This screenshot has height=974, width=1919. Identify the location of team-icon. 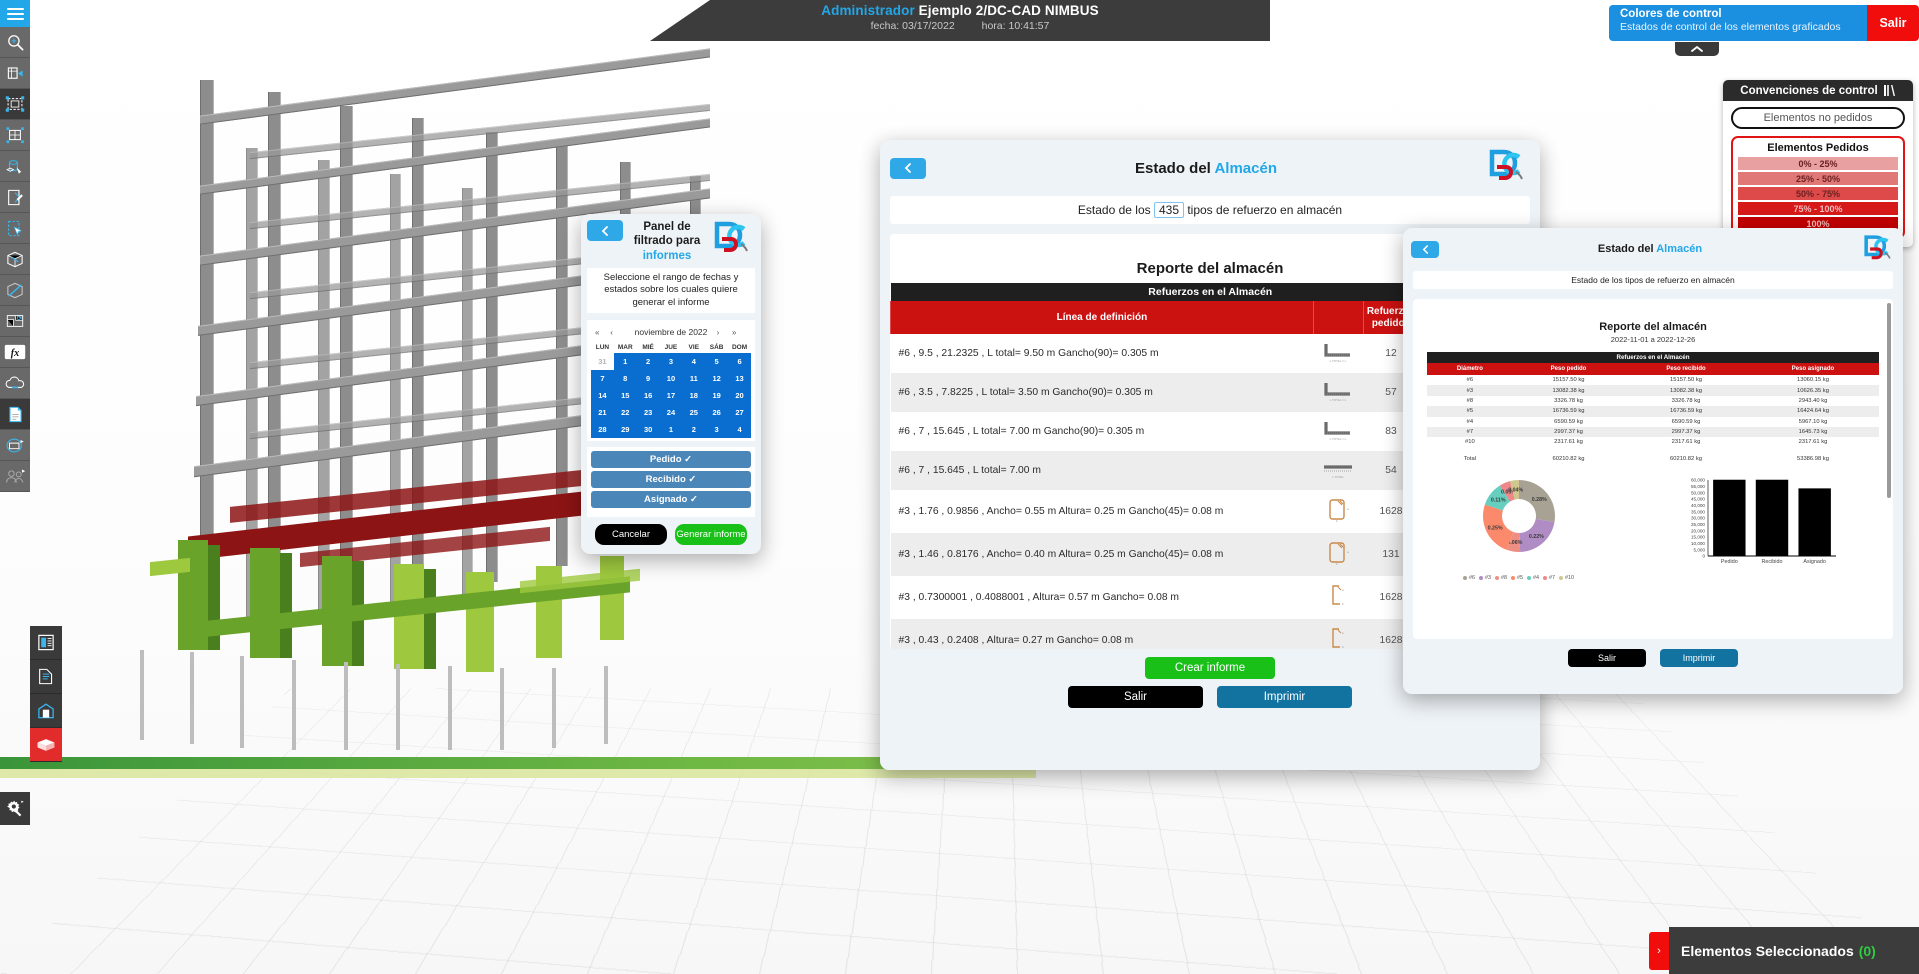
(15, 476).